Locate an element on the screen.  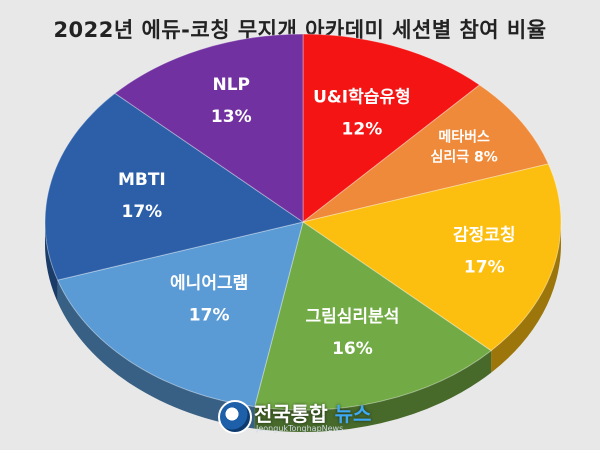
slice-value-4: 17% is located at coordinates (209, 316).